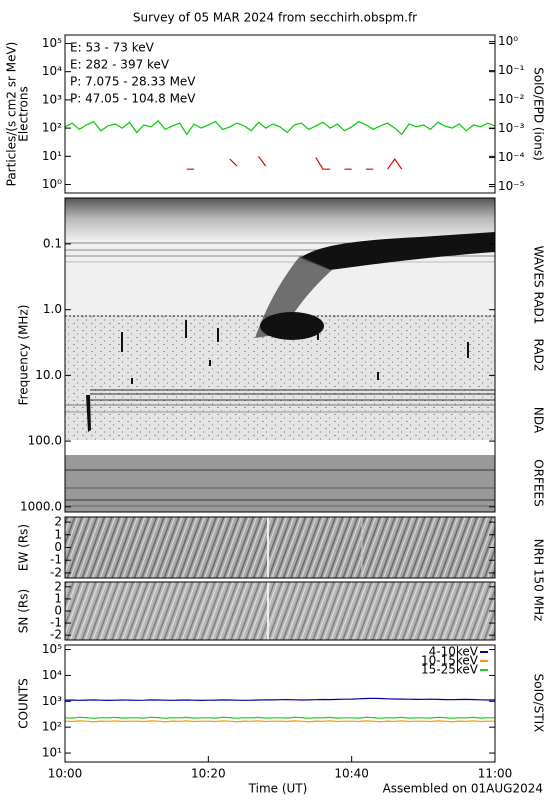  I want to click on y-tick-label: 1000.0, so click(41, 506).